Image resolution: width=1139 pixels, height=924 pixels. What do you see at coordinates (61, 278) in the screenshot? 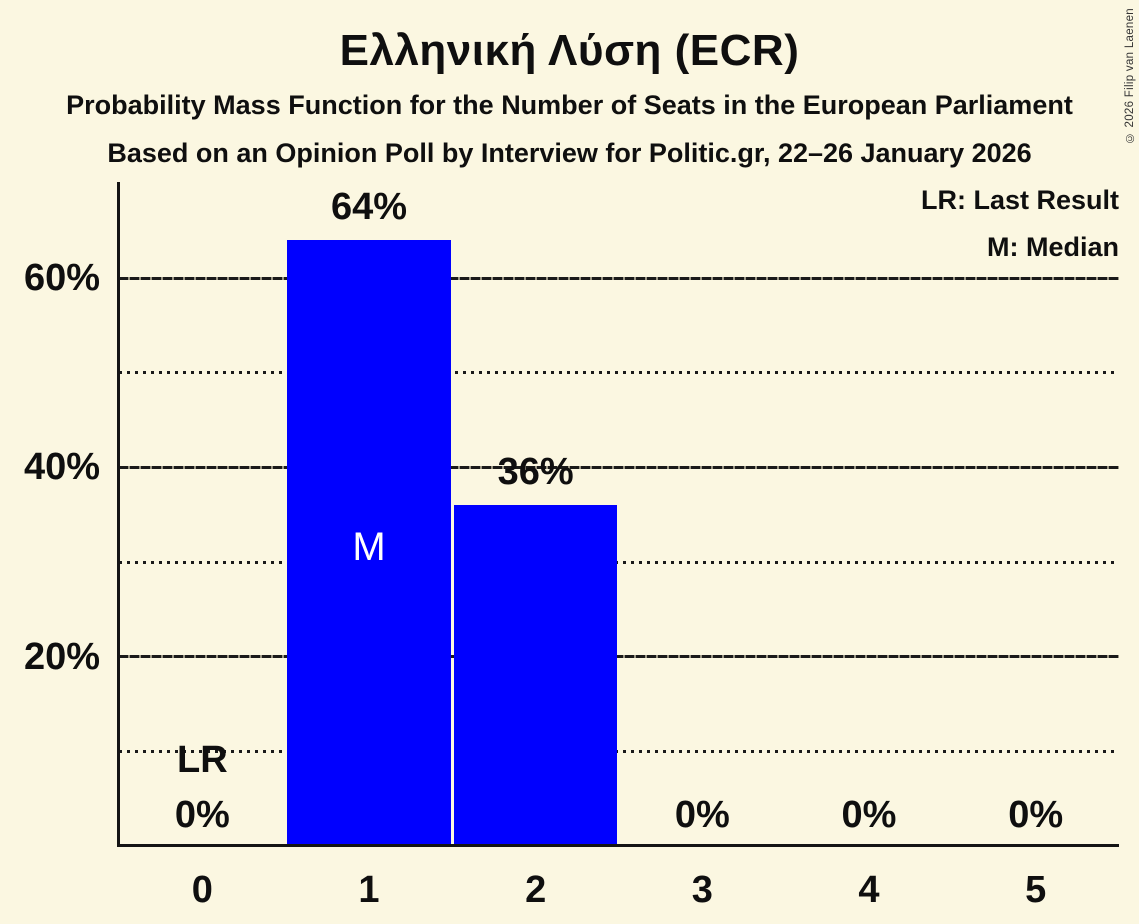
I see `y-tick-label-60: 60%` at bounding box center [61, 278].